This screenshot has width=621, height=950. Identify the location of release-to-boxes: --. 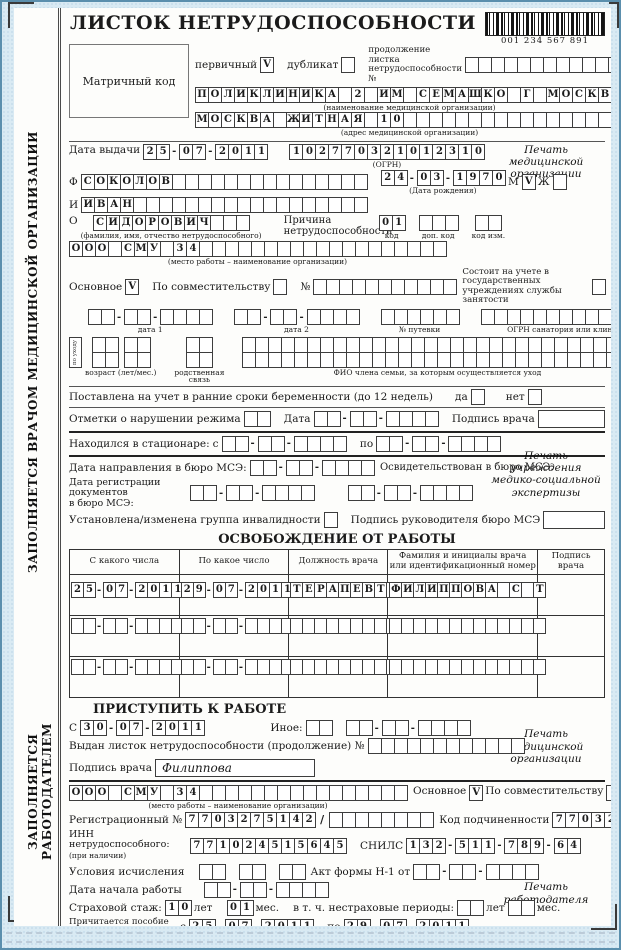
(237, 667).